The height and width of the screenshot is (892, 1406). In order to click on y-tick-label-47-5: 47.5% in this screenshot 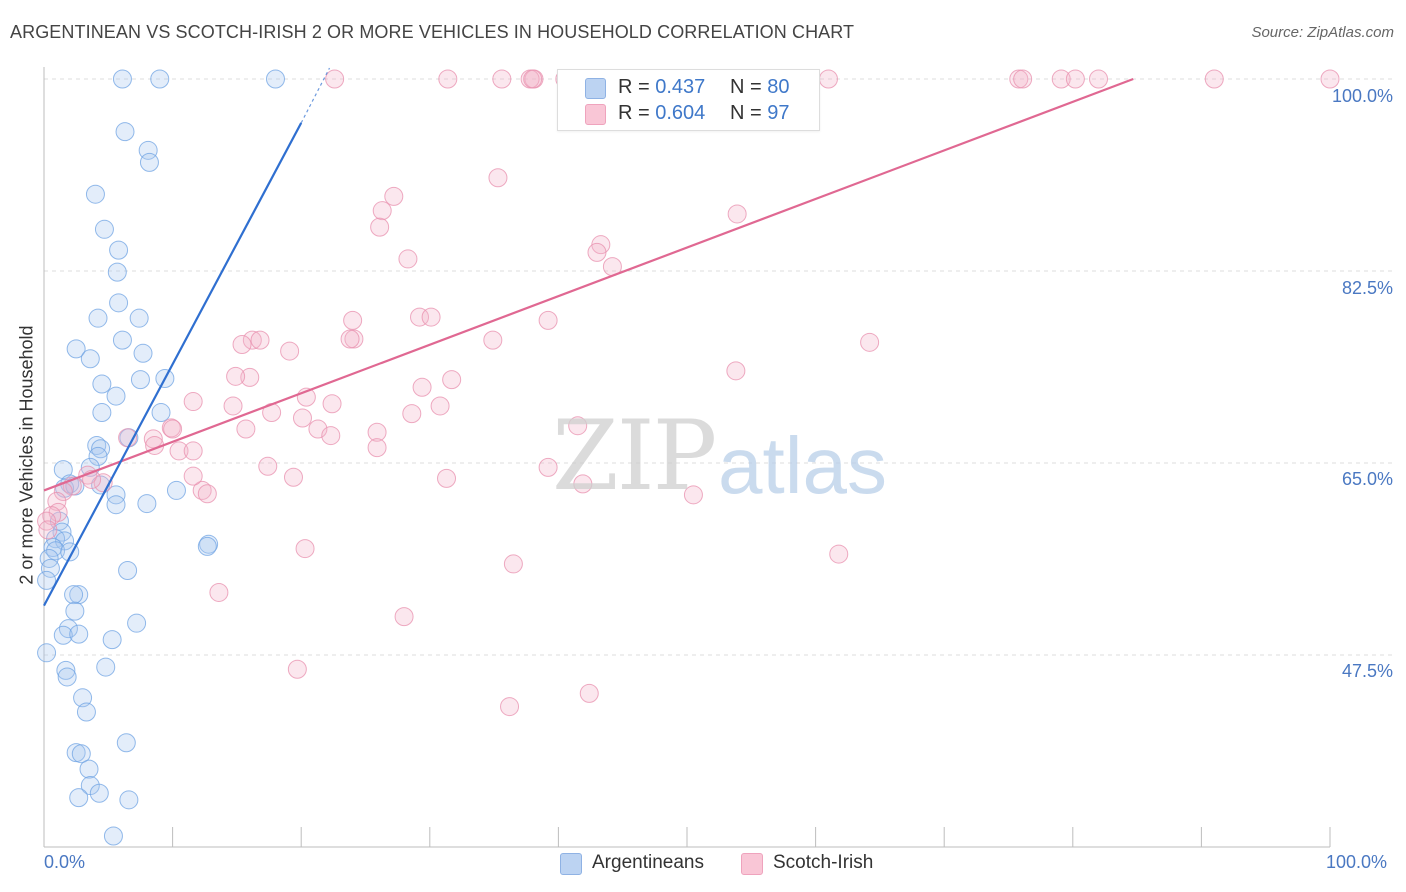, I will do `click(1367, 671)`.